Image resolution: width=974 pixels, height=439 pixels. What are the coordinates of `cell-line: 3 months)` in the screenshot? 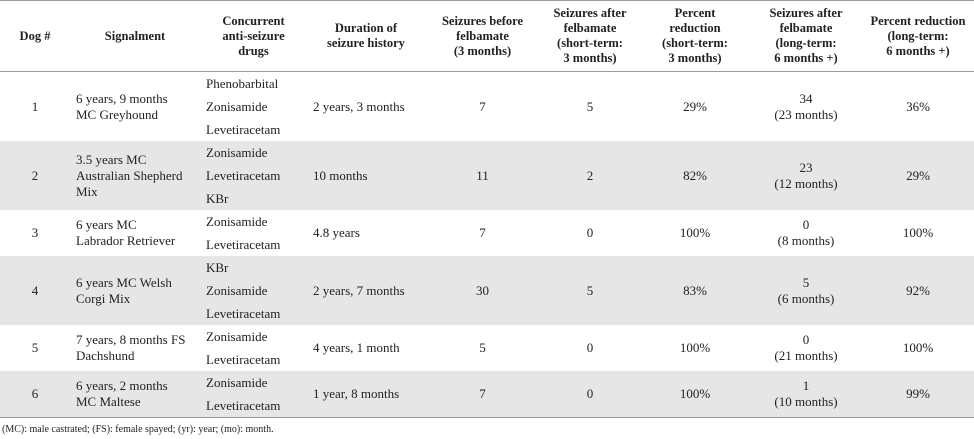 It's located at (590, 58).